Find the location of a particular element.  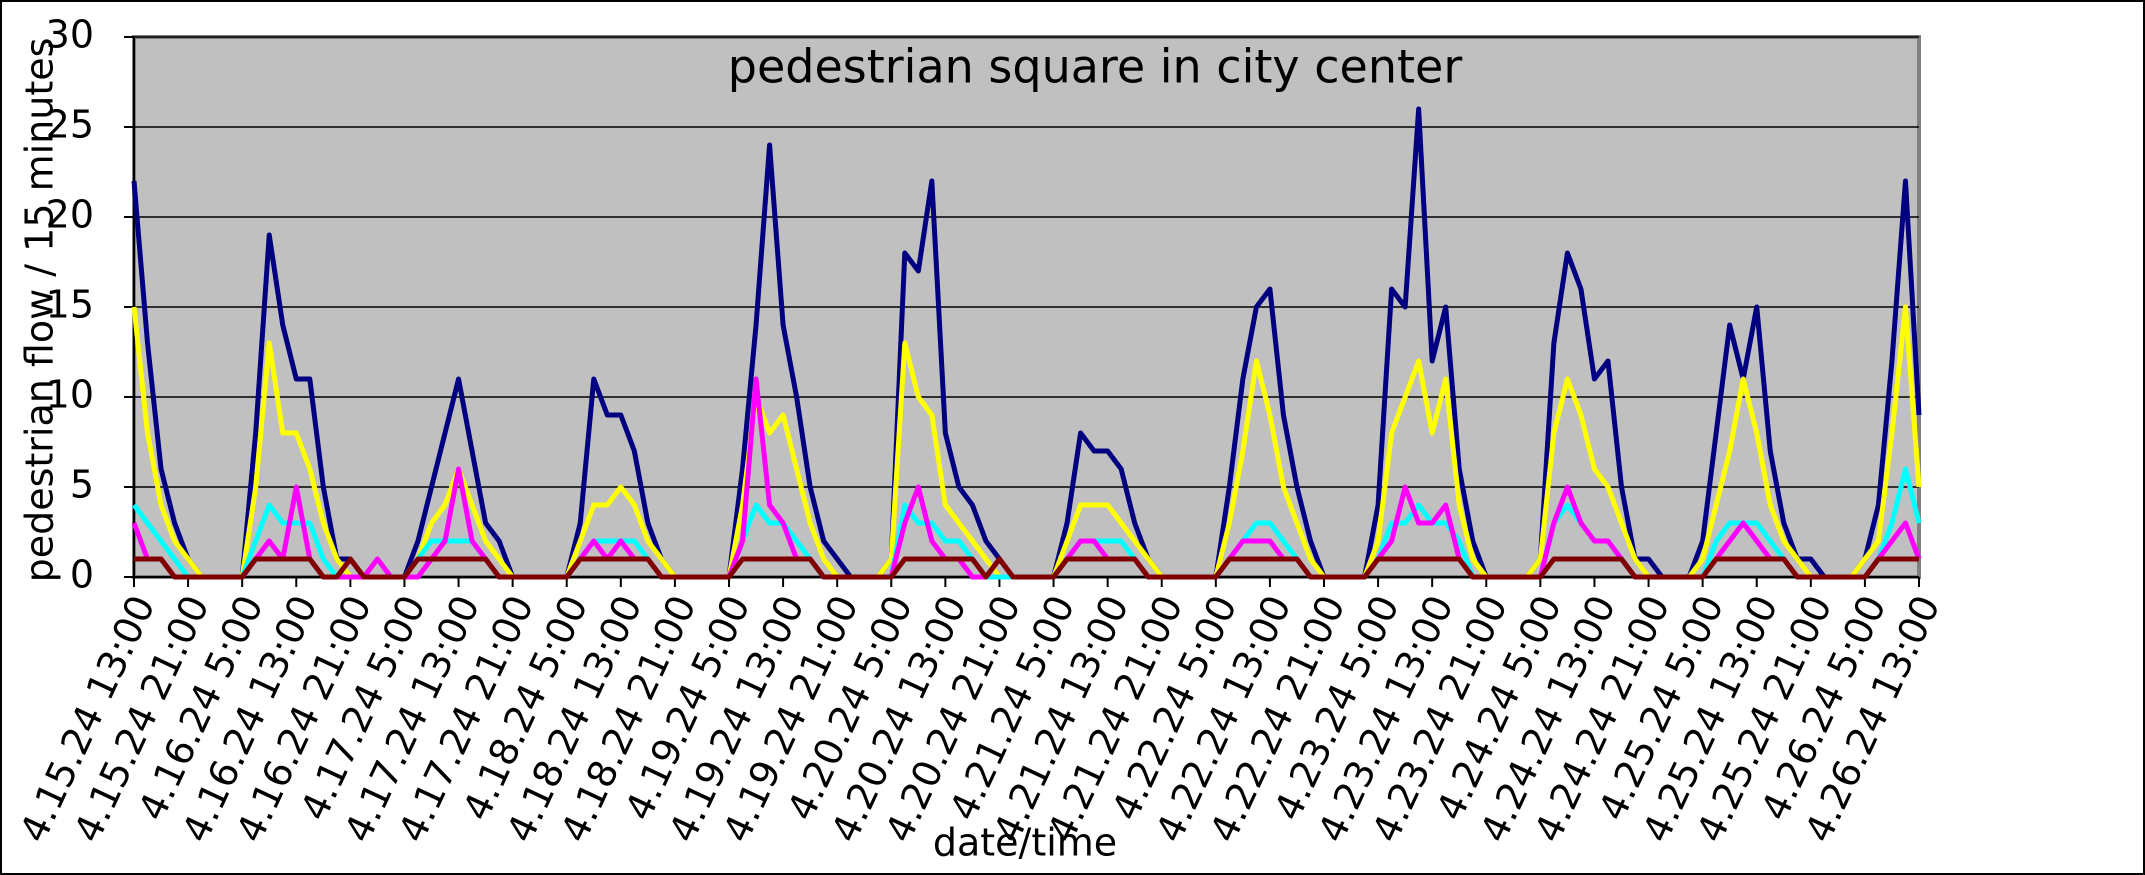

x-axis-title: date/time is located at coordinates (1025, 843).